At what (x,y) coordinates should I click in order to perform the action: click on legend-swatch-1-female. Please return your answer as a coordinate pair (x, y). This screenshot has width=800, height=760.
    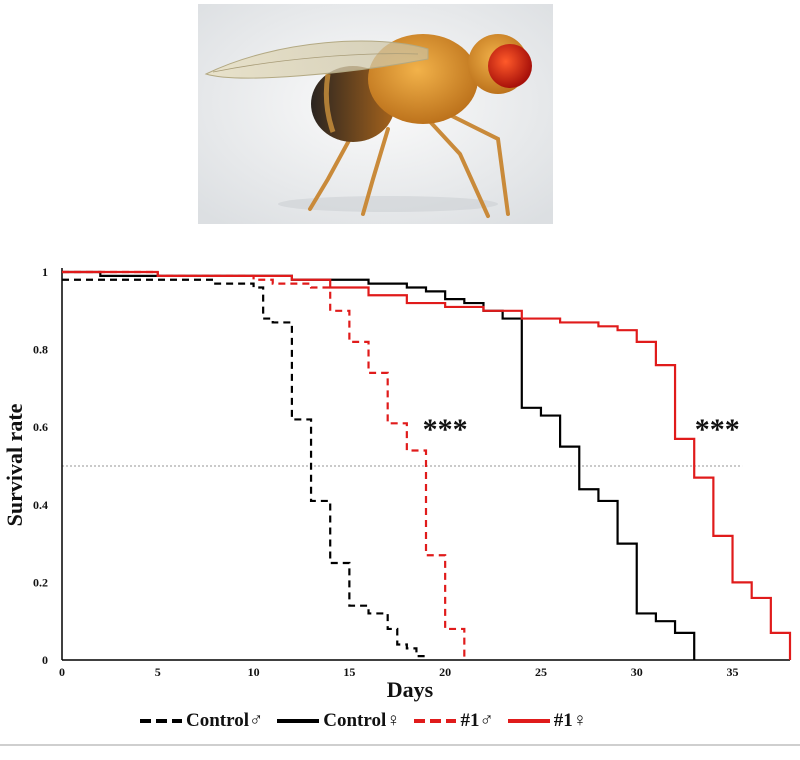
    Looking at the image, I should click on (528, 721).